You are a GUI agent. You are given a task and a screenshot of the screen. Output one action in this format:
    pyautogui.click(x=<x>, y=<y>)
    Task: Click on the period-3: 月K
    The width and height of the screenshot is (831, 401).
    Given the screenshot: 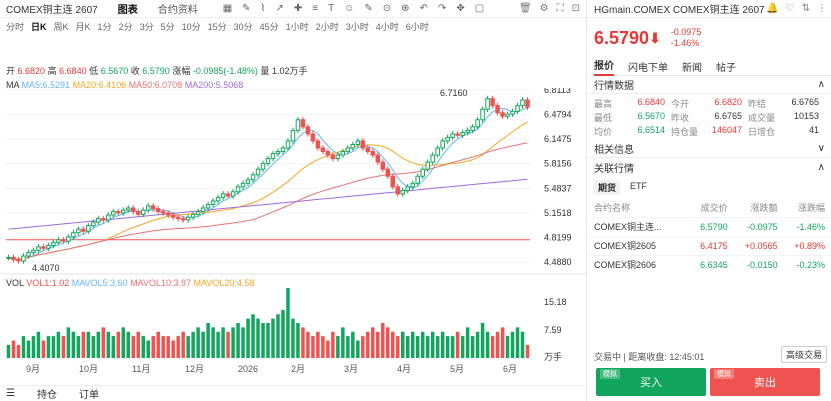 What is the action you would take?
    pyautogui.click(x=83, y=26)
    